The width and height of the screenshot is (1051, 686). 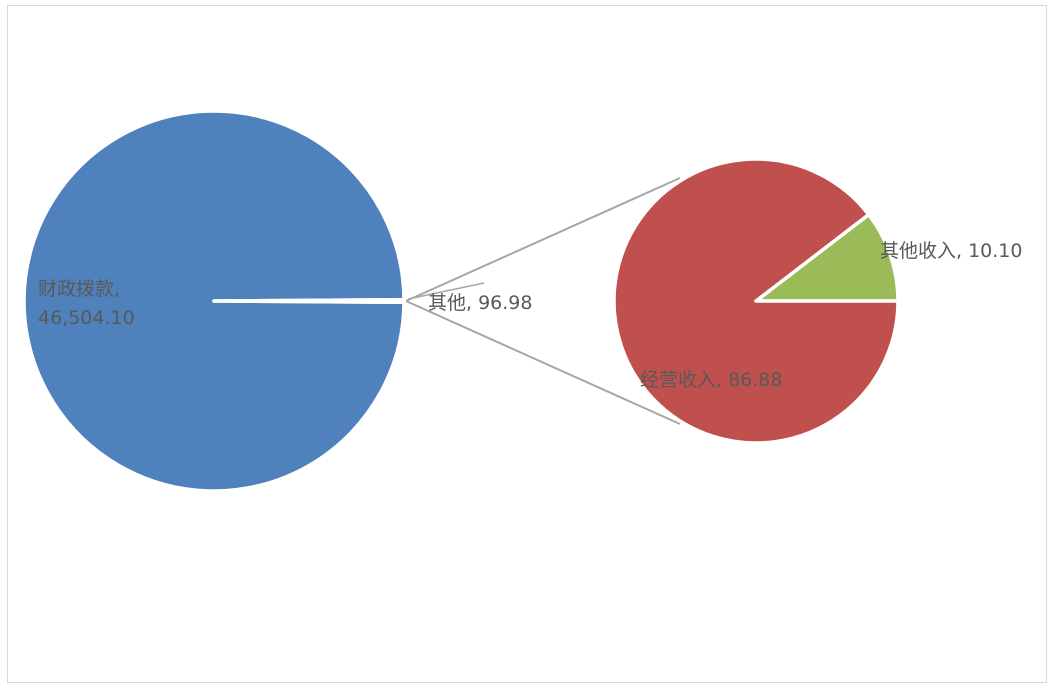 I want to click on connector-top, so click(x=543, y=239).